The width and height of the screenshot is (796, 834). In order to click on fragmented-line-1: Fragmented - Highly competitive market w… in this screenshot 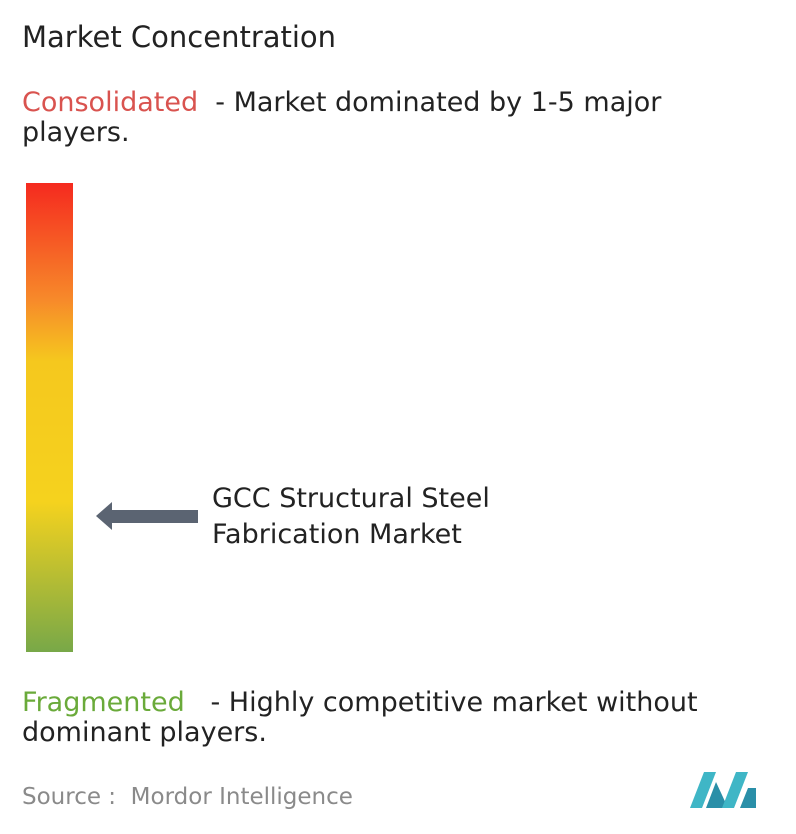, I will do `click(360, 703)`.